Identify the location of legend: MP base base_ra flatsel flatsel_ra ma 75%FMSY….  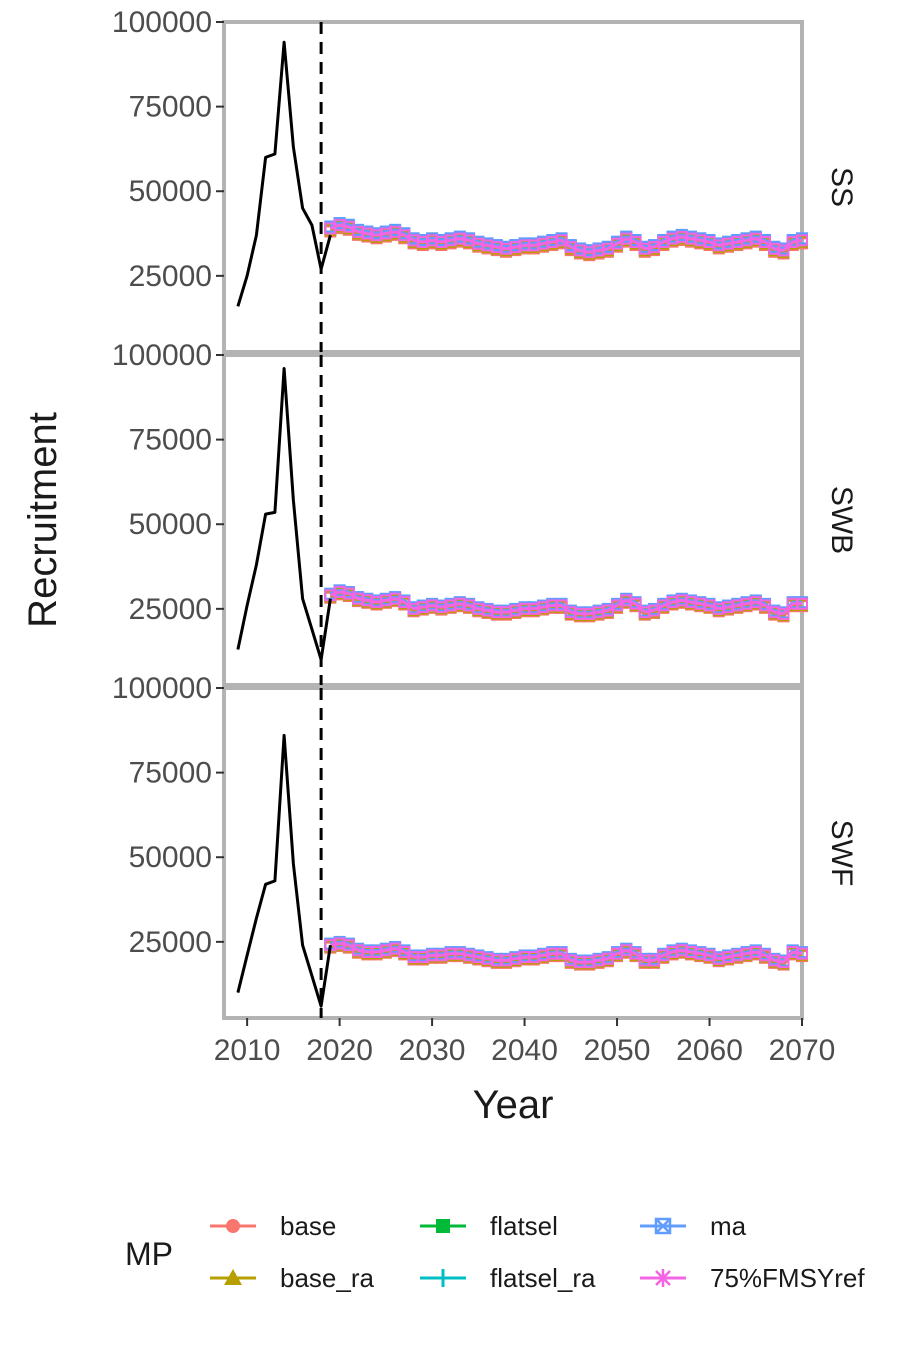
(495, 1252).